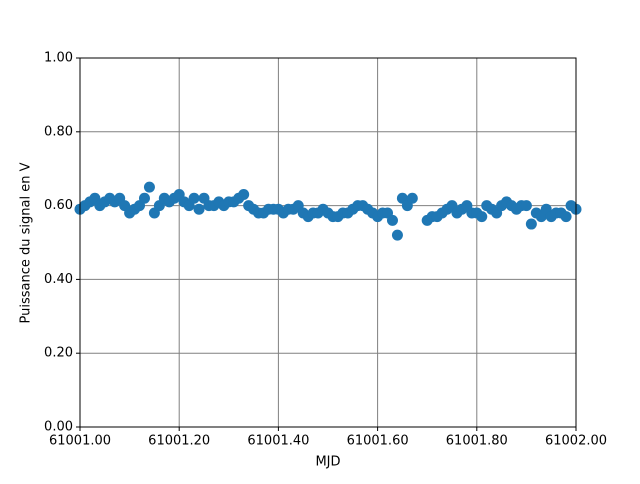 The image size is (640, 484). Describe the element at coordinates (58, 58) in the screenshot. I see `y-tick-label: 1.00` at that location.